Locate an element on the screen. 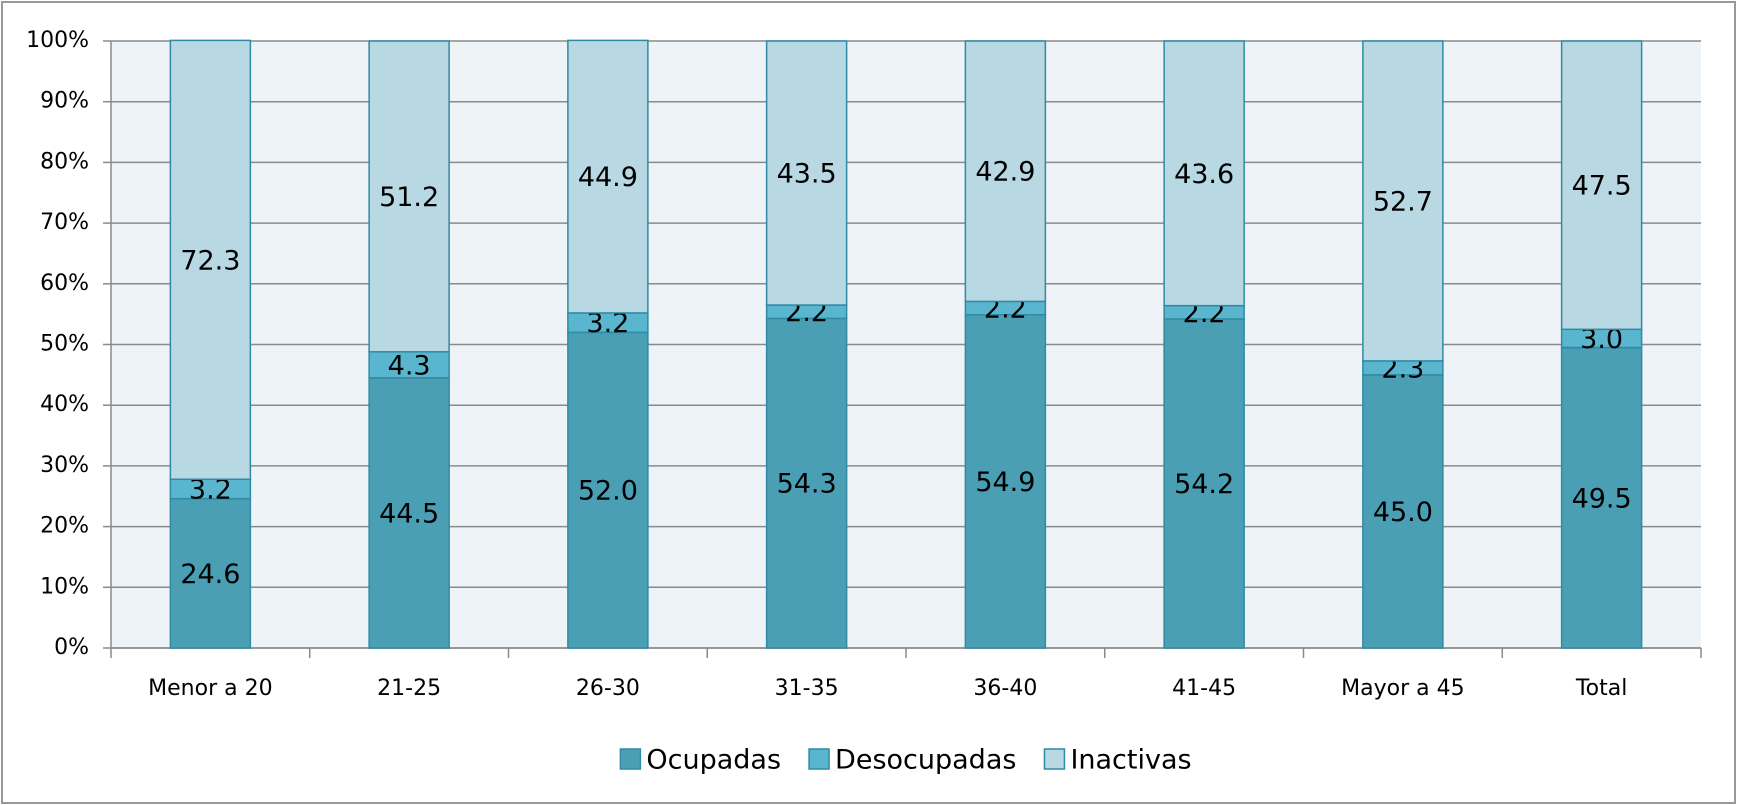  y-tick-label: 90% is located at coordinates (64, 101).